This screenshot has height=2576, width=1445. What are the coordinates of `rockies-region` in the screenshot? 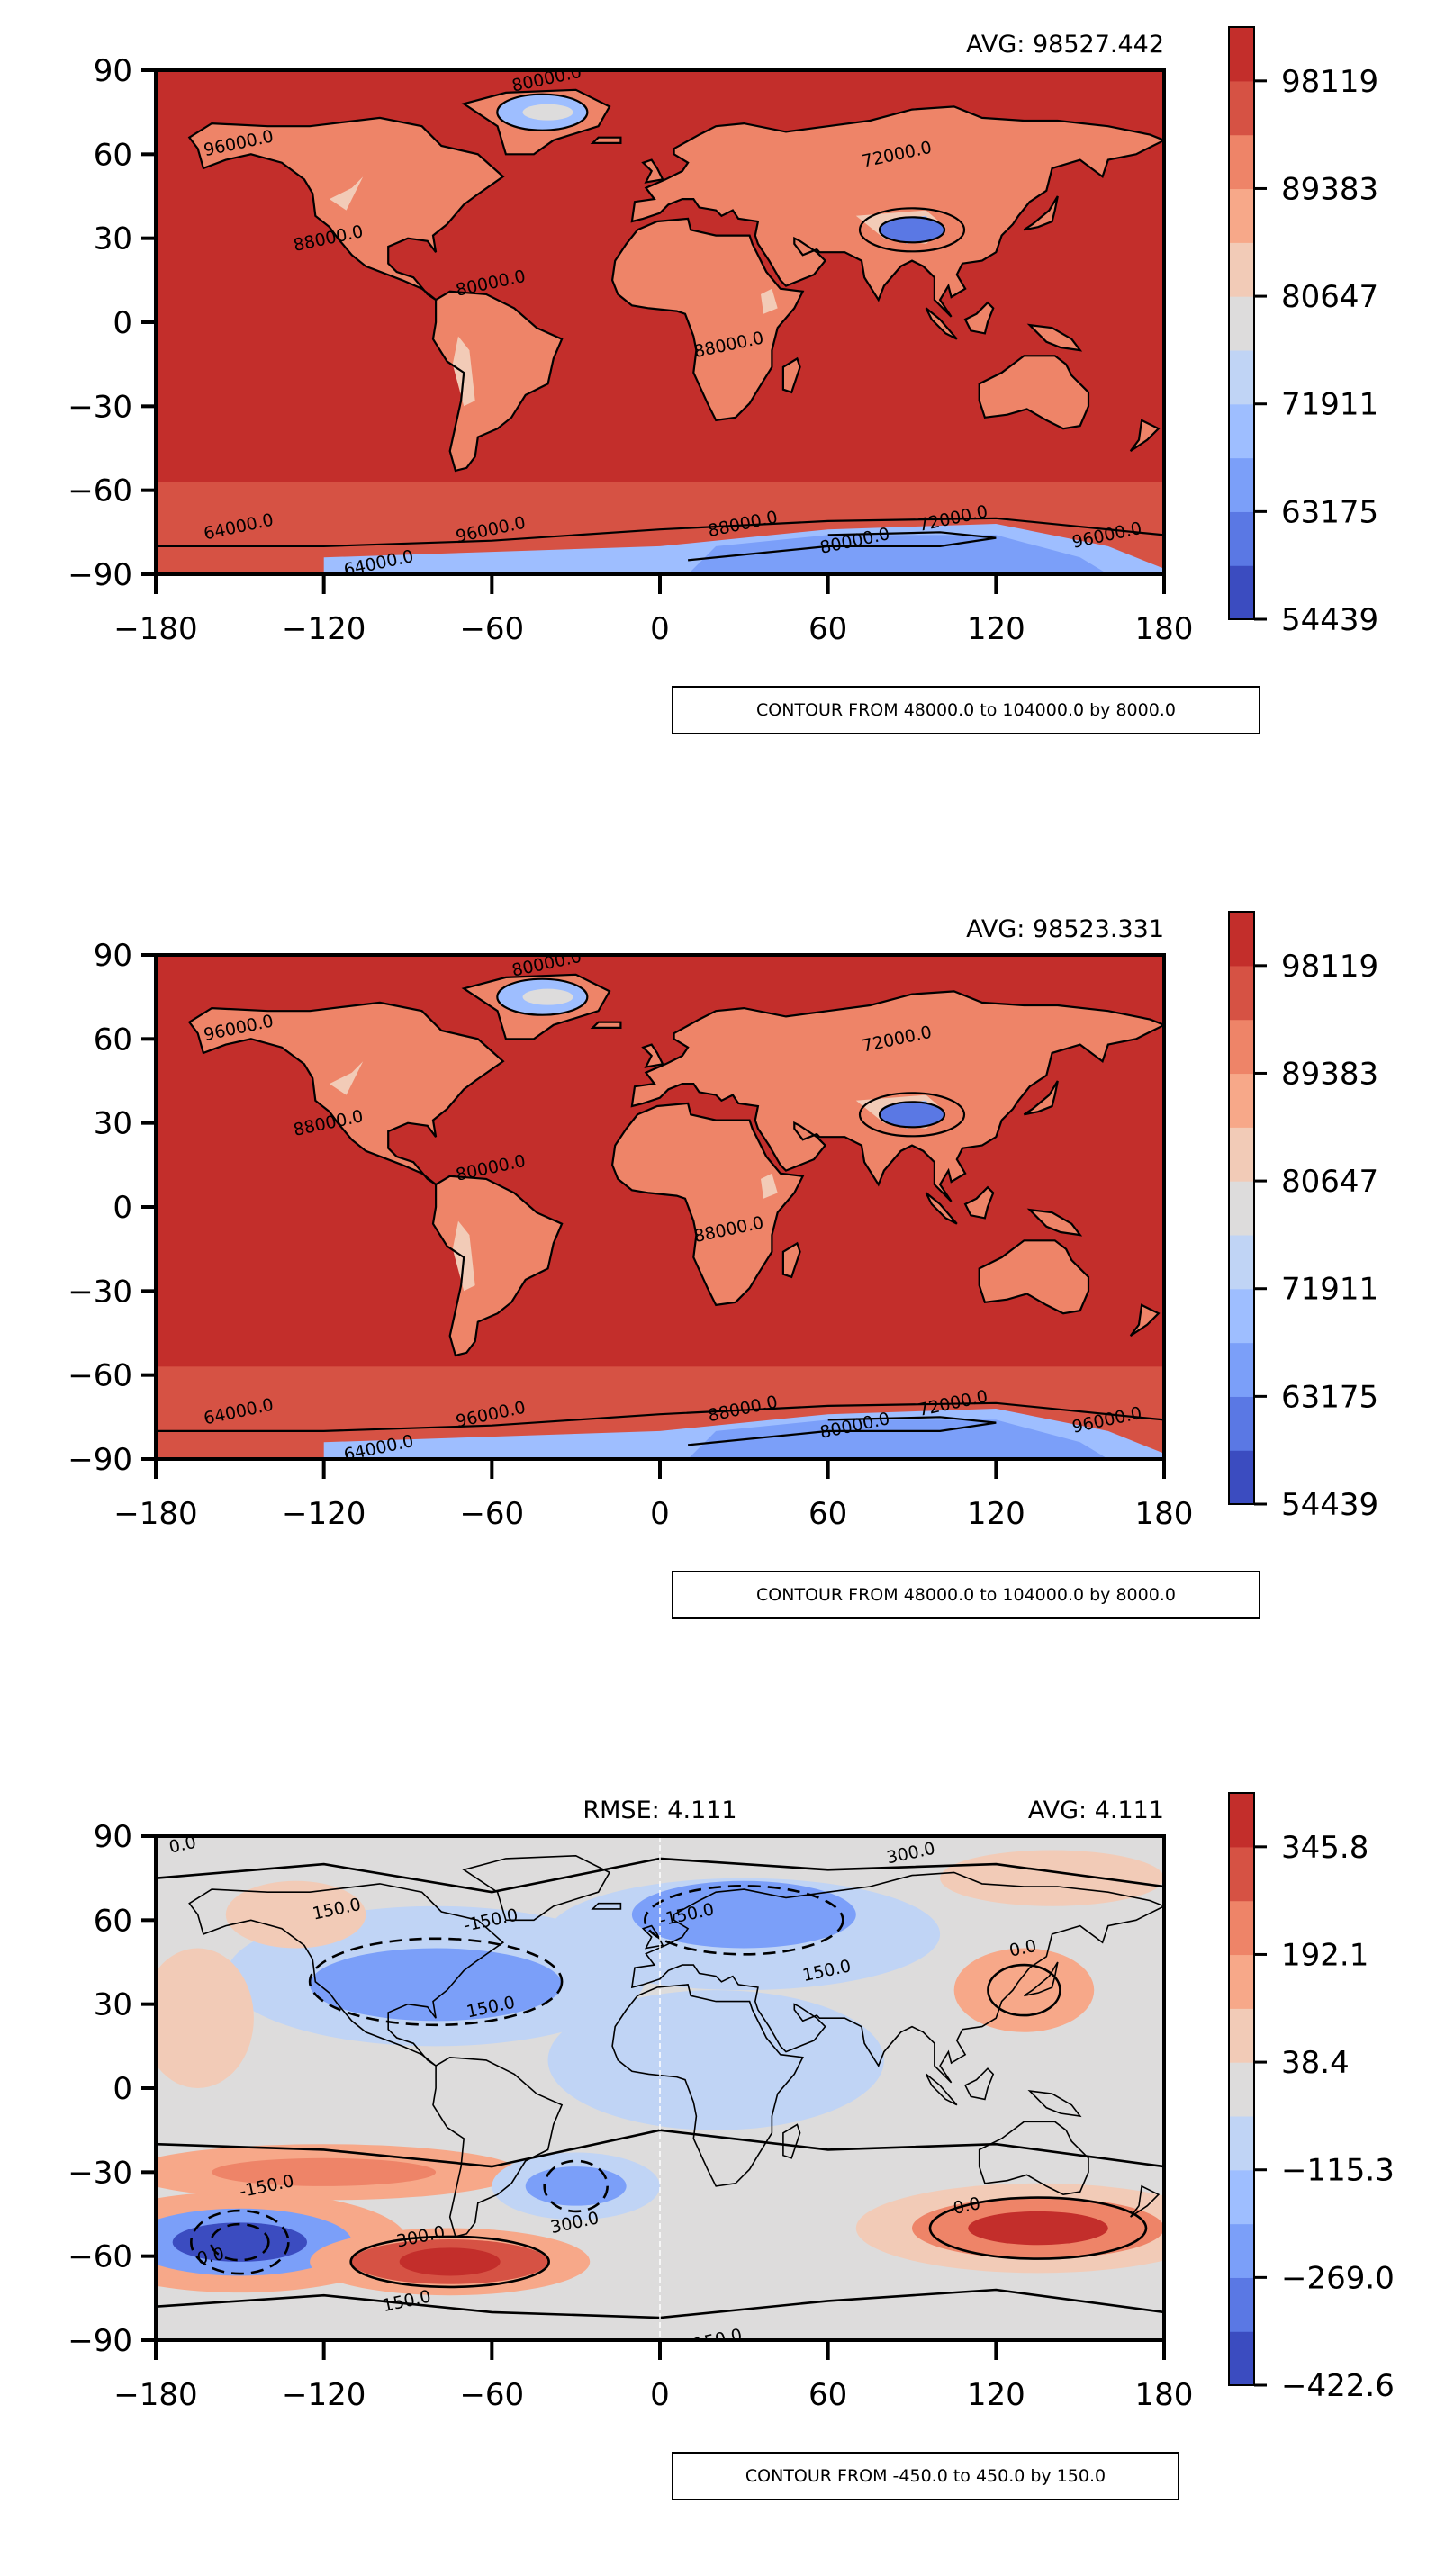 It's located at (346, 193).